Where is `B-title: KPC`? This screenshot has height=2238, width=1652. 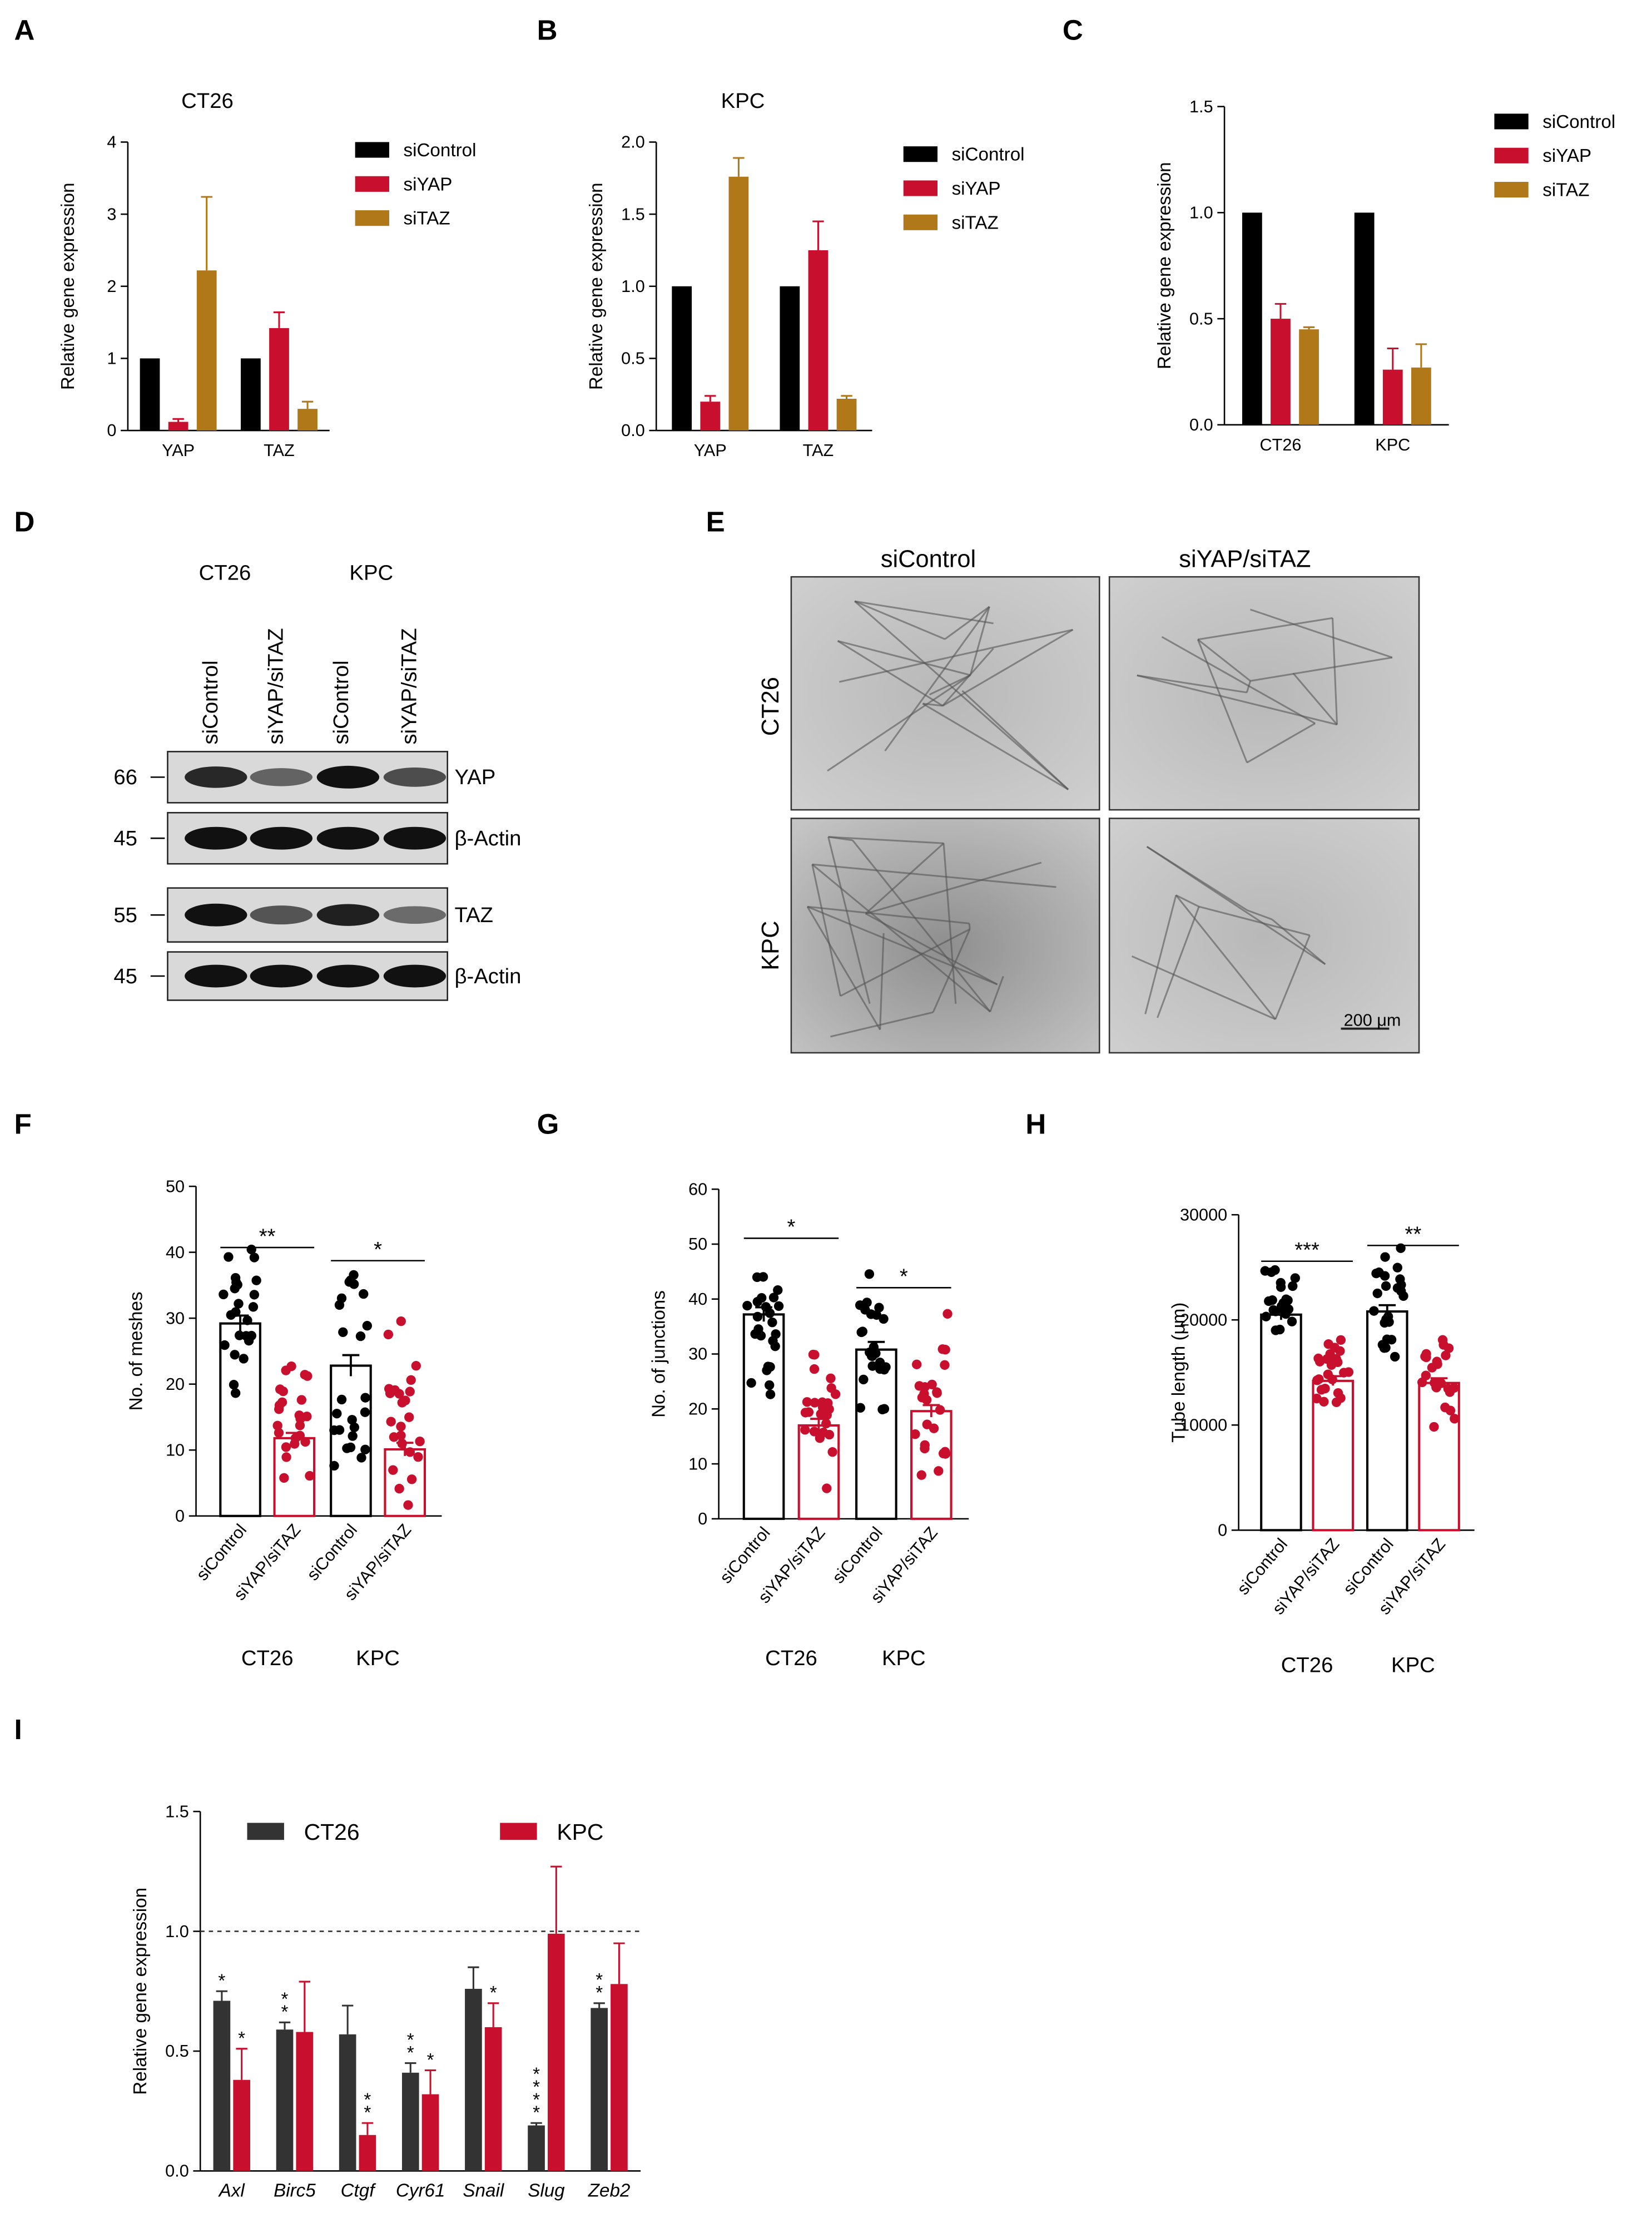
B-title: KPC is located at coordinates (743, 101).